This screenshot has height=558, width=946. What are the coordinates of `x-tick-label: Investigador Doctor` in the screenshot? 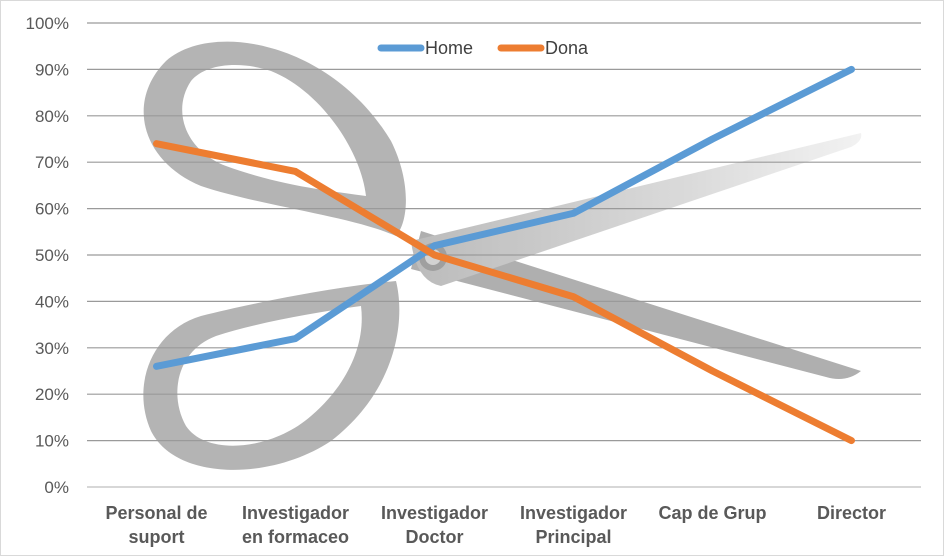 It's located at (434, 525).